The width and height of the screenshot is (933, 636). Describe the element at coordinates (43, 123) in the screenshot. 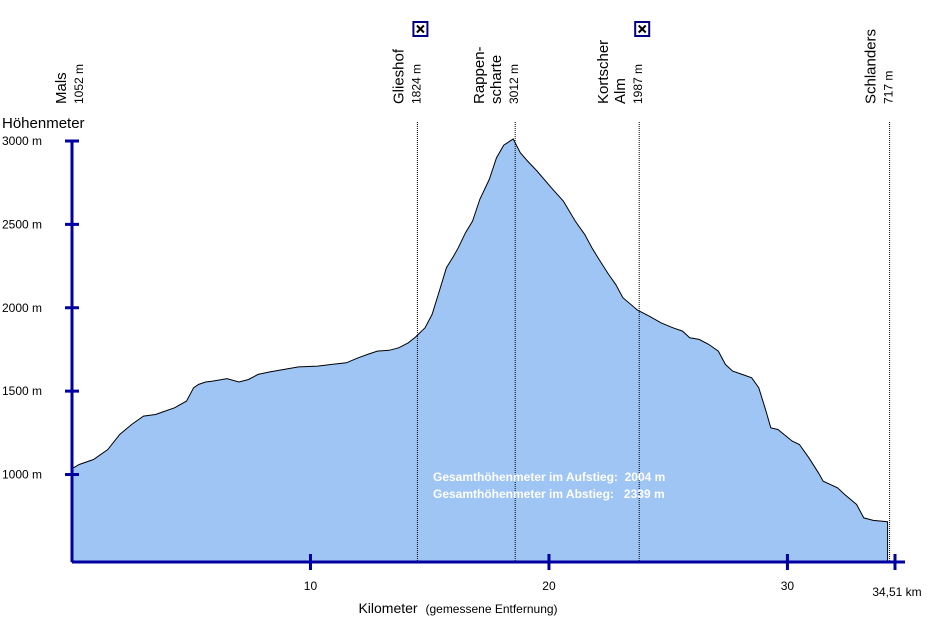

I see `y-axis-title: Höhenmeter` at that location.